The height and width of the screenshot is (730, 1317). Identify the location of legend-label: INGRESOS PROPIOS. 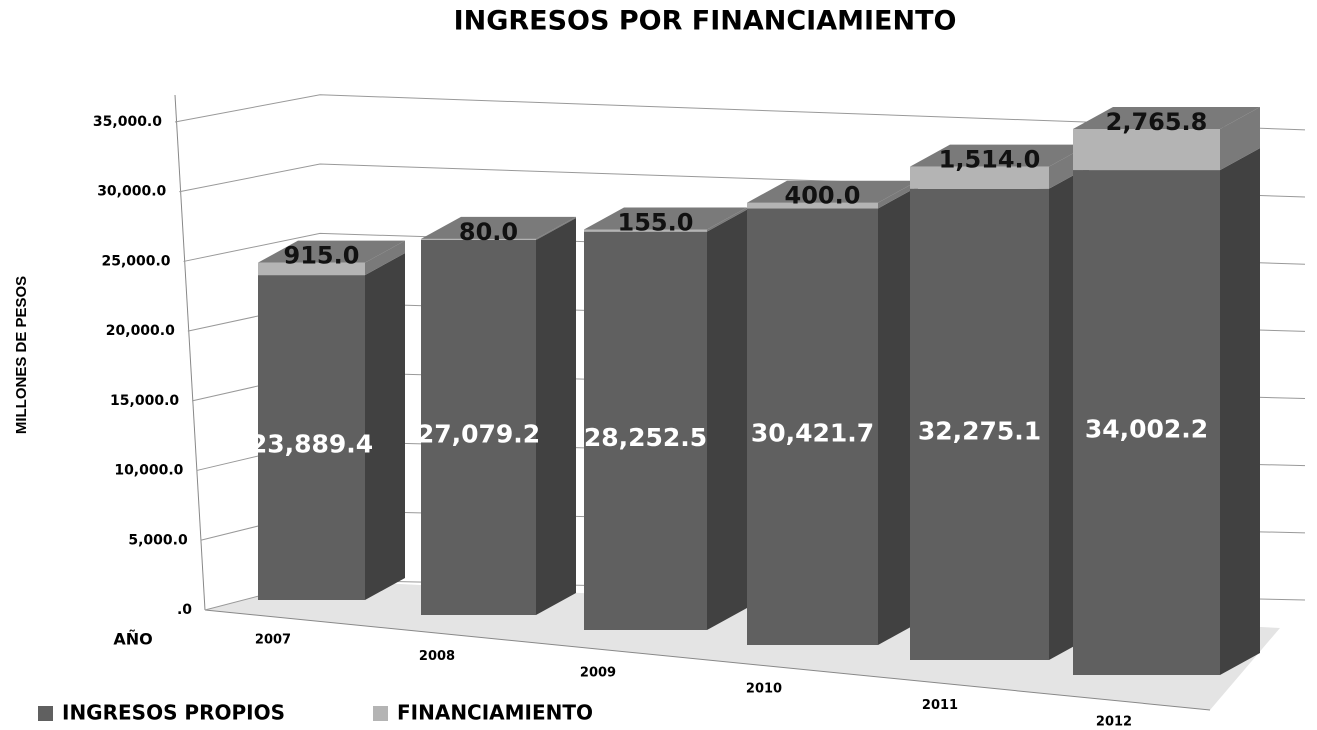
(173, 713).